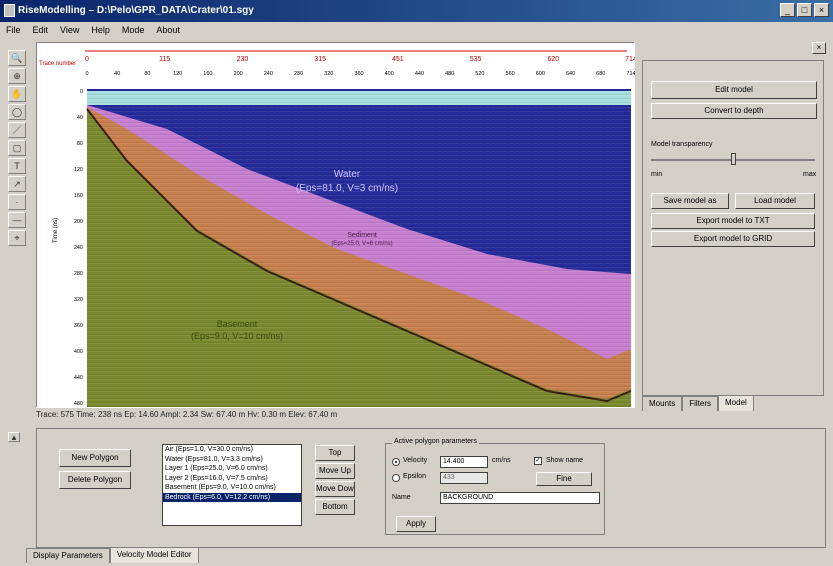  What do you see at coordinates (630, 74) in the screenshot?
I see `top-minor-tick-label: 714` at bounding box center [630, 74].